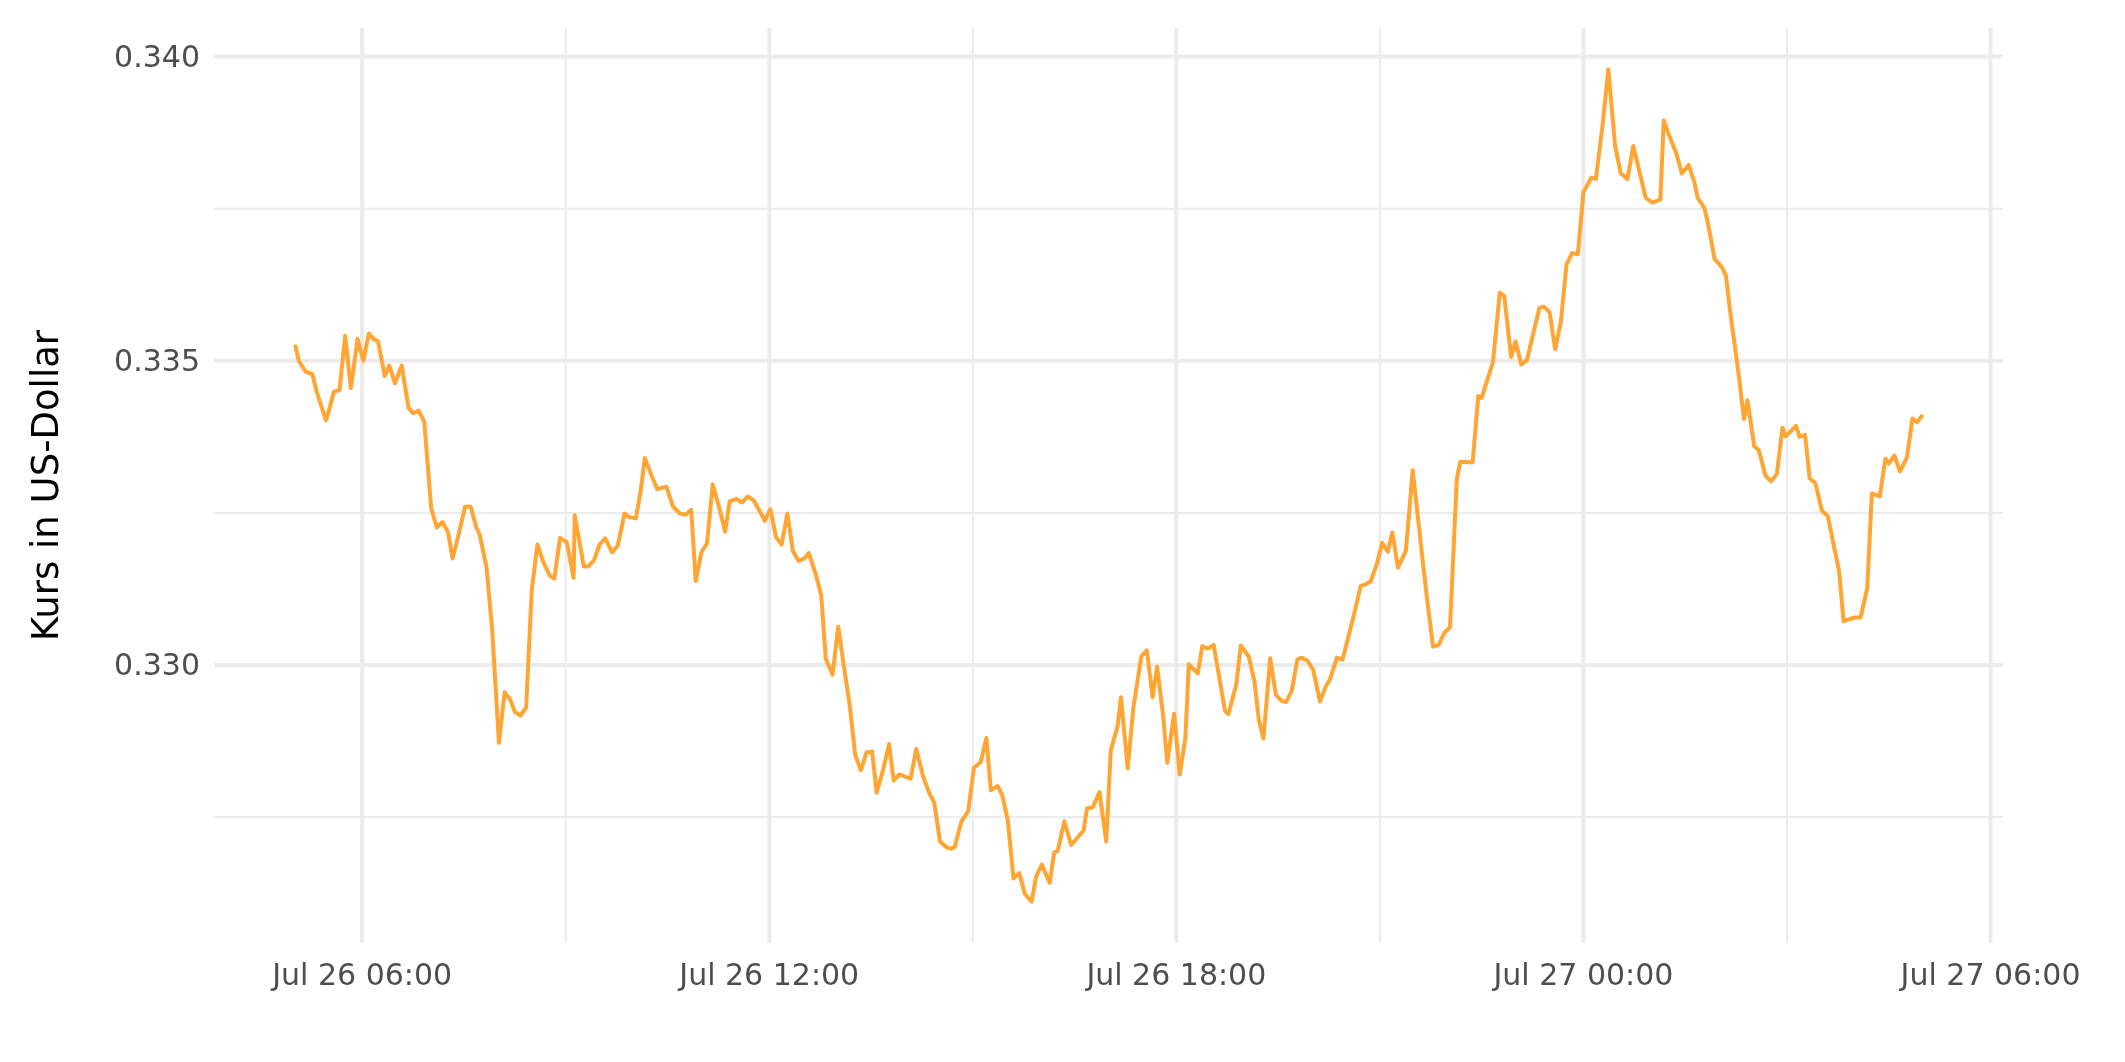 The height and width of the screenshot is (1062, 2125). Describe the element at coordinates (1989, 974) in the screenshot. I see `x-tick-label: Jul 27 06:00` at that location.